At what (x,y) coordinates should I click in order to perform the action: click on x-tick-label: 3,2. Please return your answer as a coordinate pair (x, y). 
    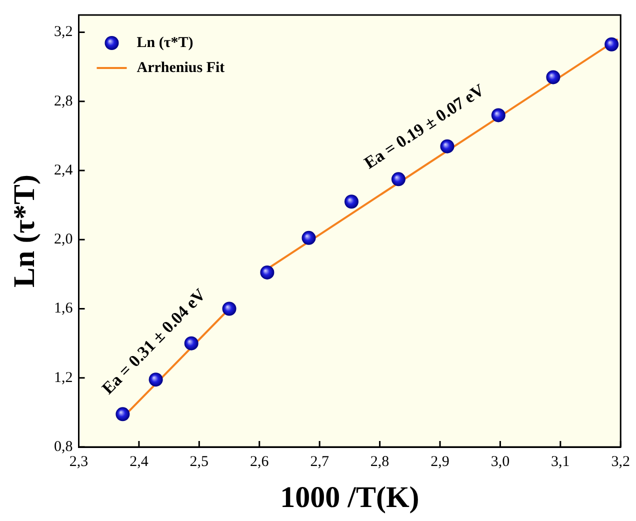
    Looking at the image, I should click on (620, 462).